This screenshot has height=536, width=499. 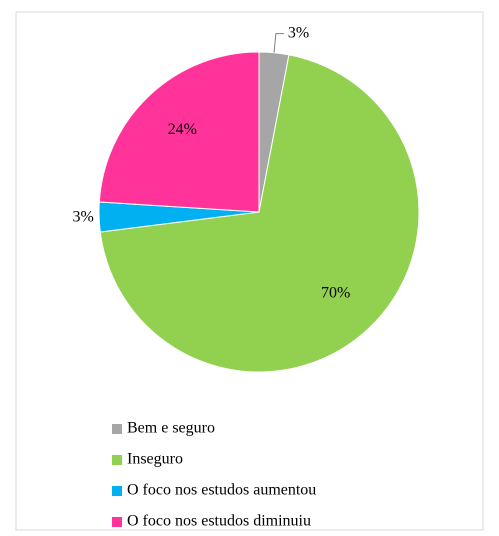 I want to click on pie-slice, so click(x=179, y=132).